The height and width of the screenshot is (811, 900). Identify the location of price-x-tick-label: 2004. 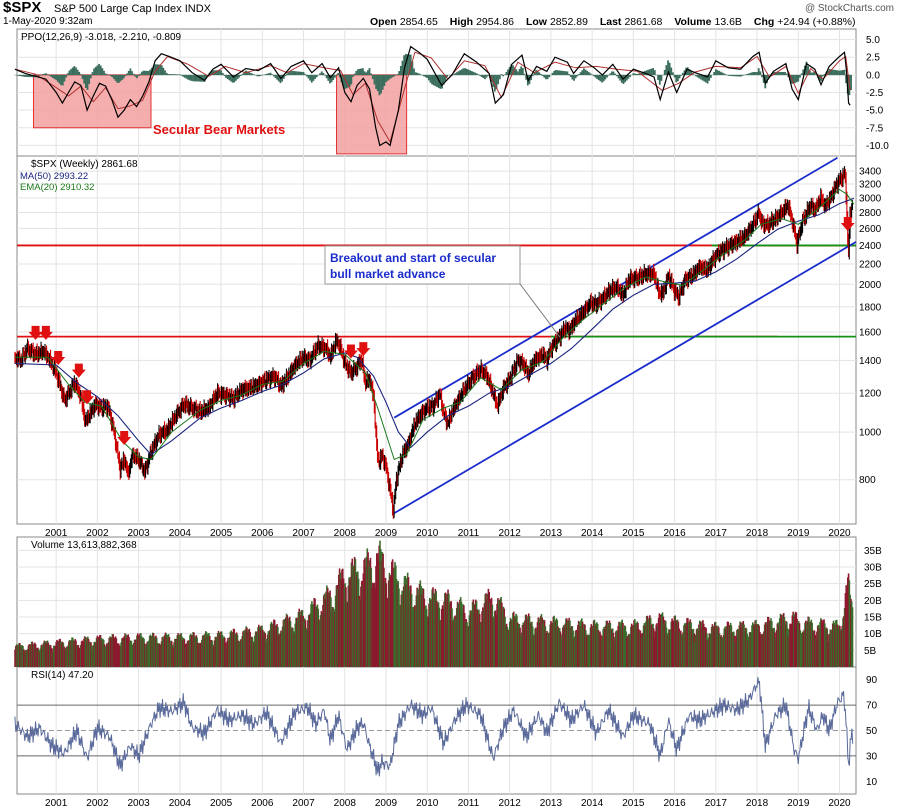
(180, 533).